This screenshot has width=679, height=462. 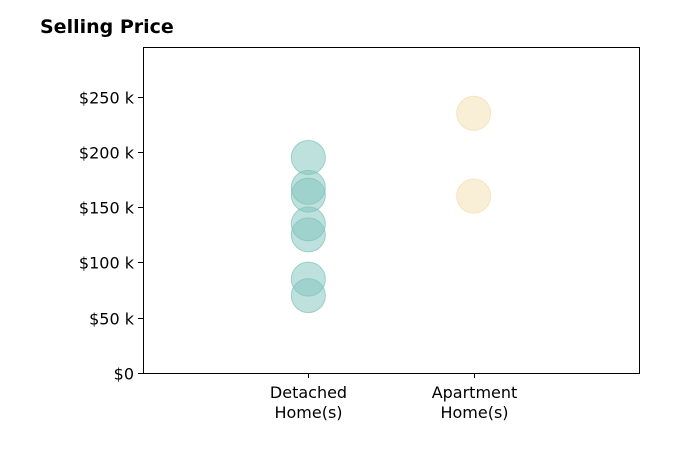 I want to click on y-tick-label: $250 k, so click(x=107, y=98).